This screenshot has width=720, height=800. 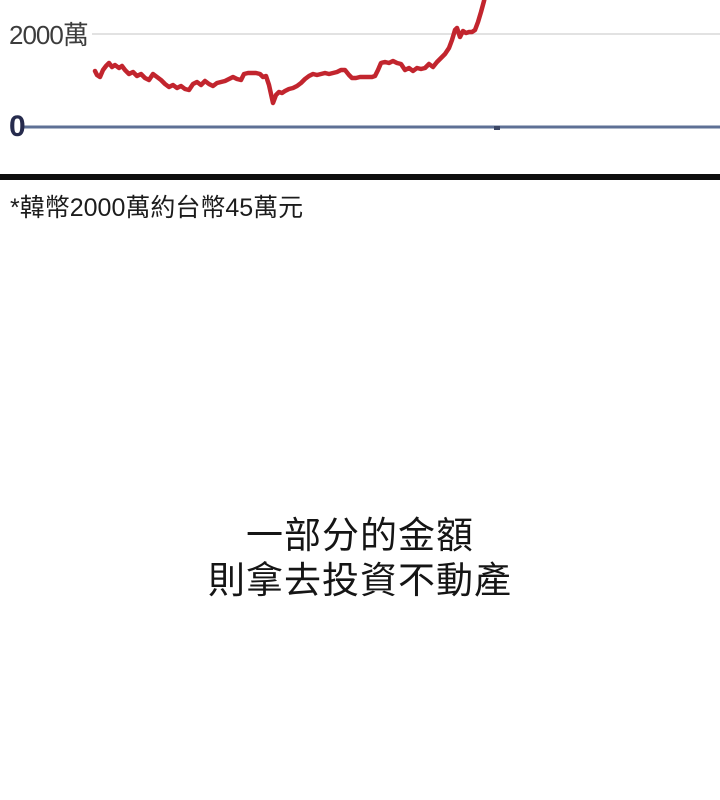 I want to click on y-axis-label-2000: 2000萬, so click(x=49, y=35).